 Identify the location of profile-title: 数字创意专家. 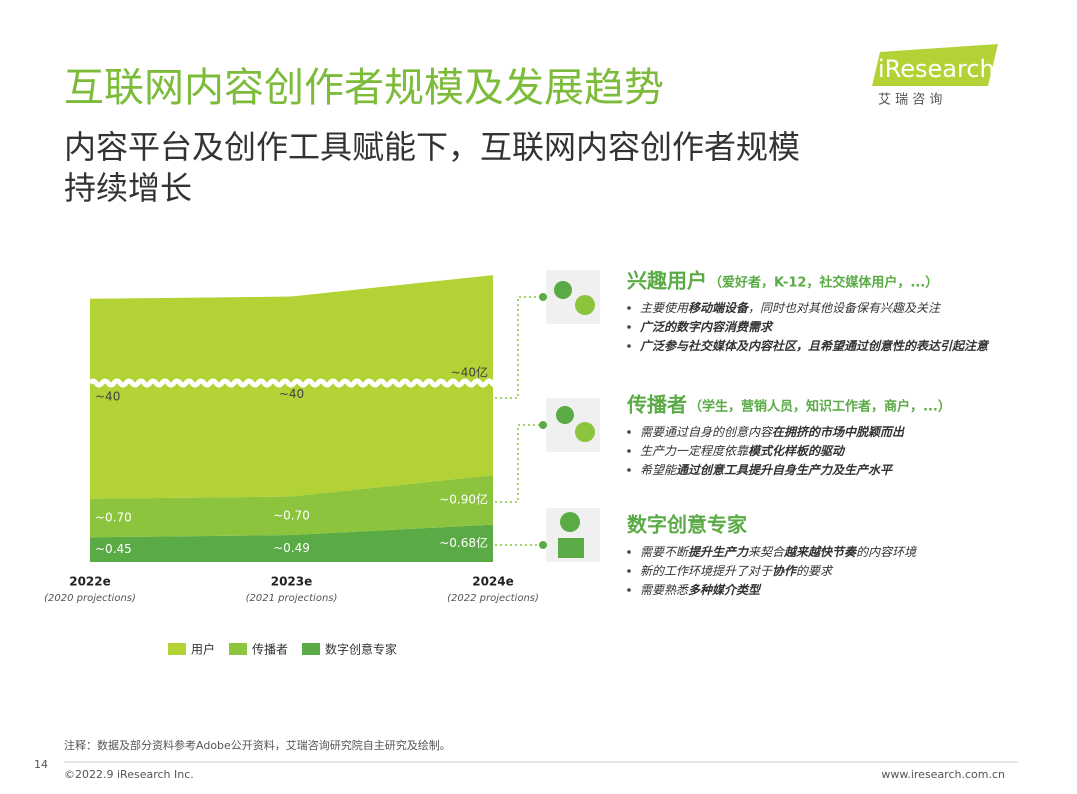
(687, 525).